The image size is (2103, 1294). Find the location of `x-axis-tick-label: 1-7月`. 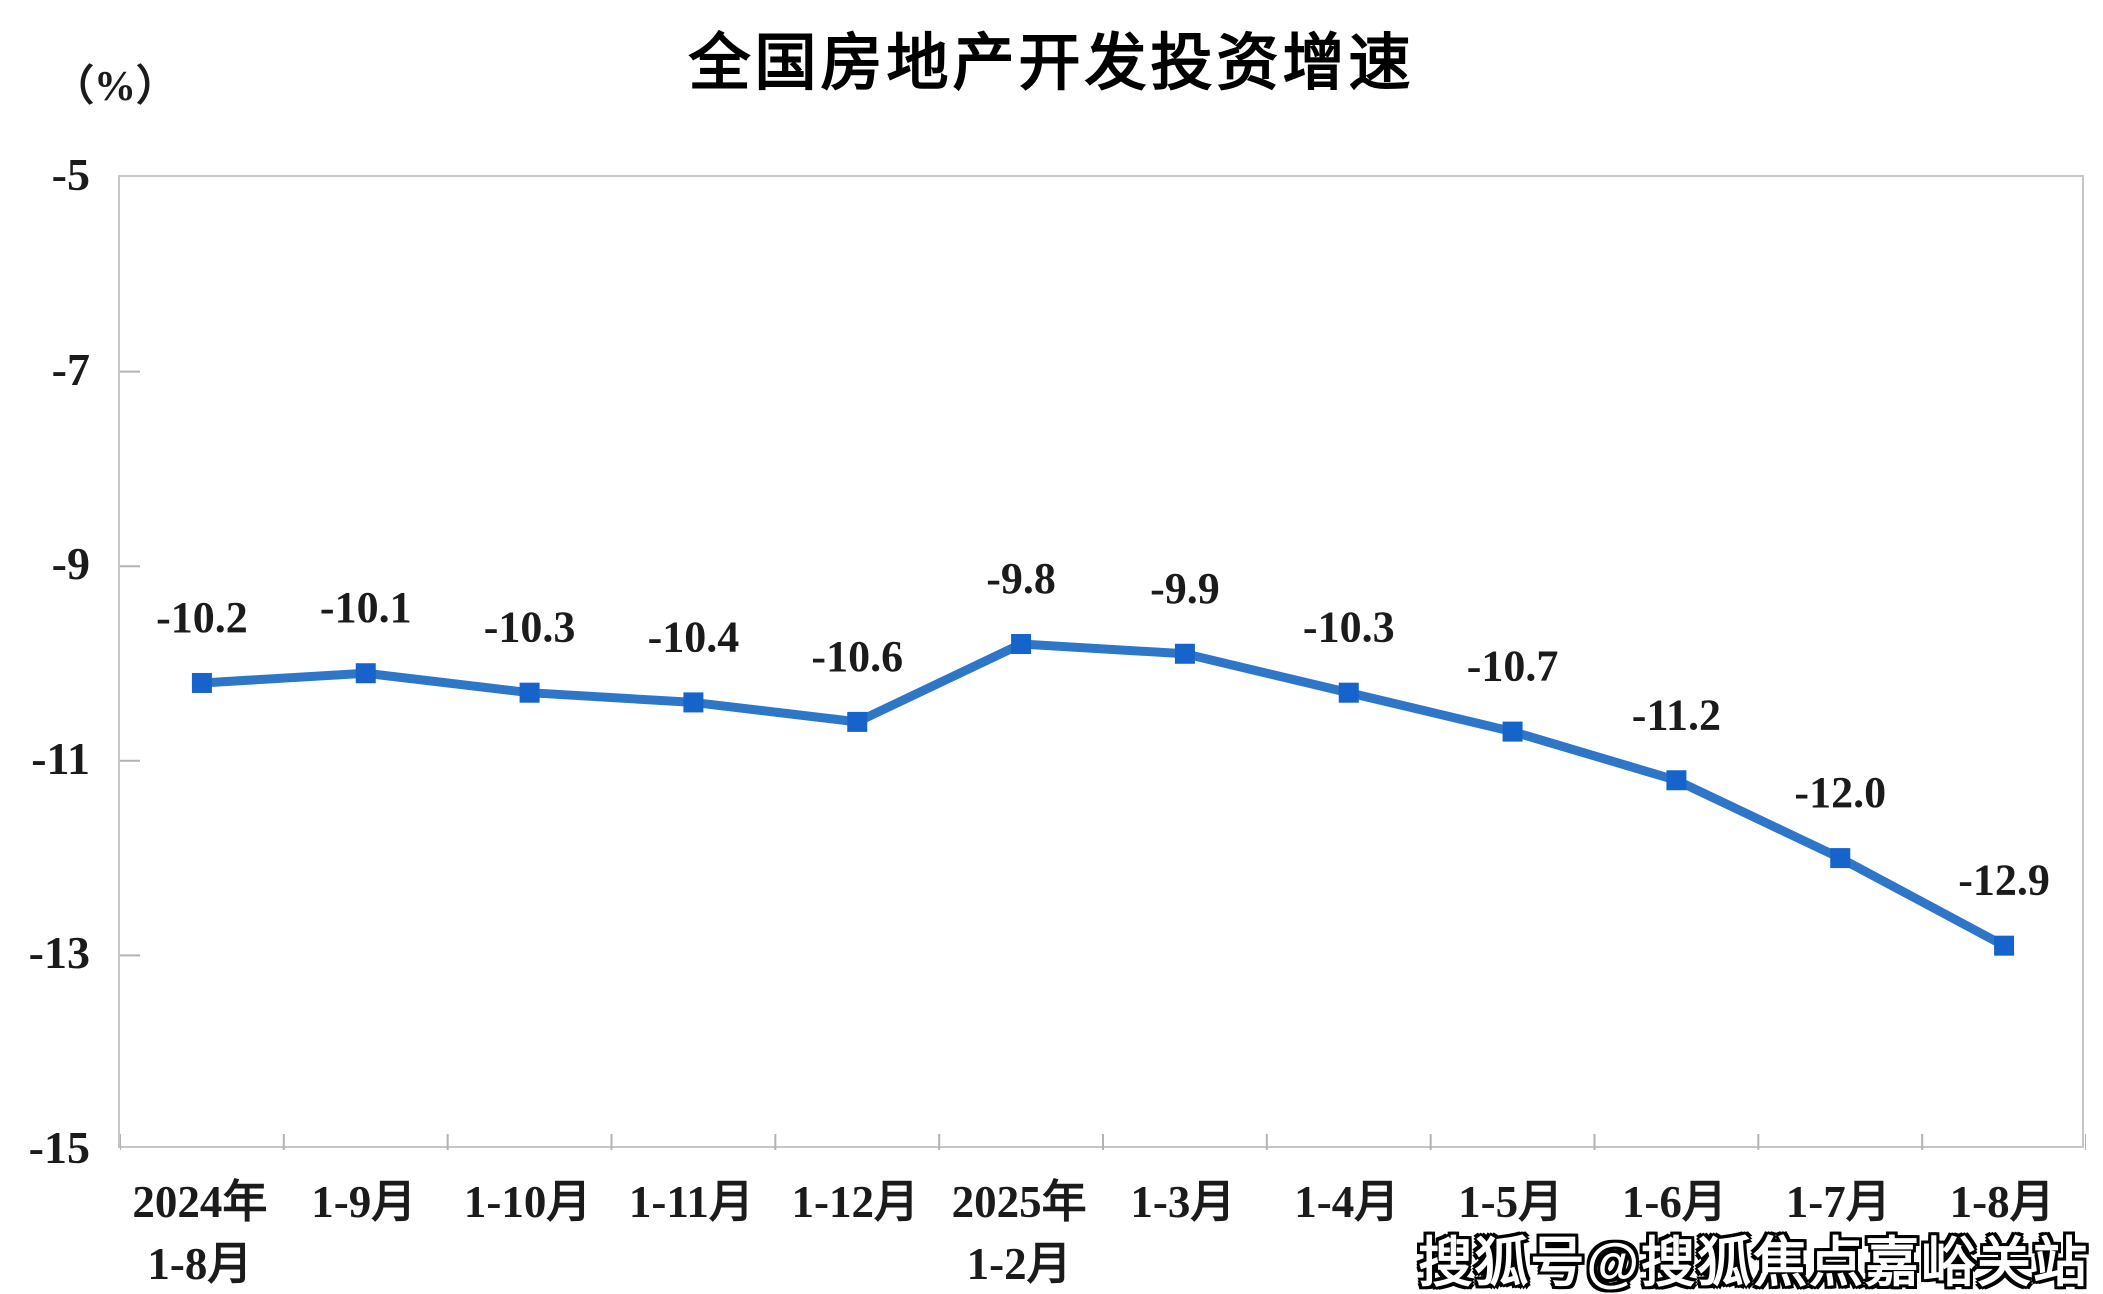

x-axis-tick-label: 1-7月 is located at coordinates (1838, 1202).